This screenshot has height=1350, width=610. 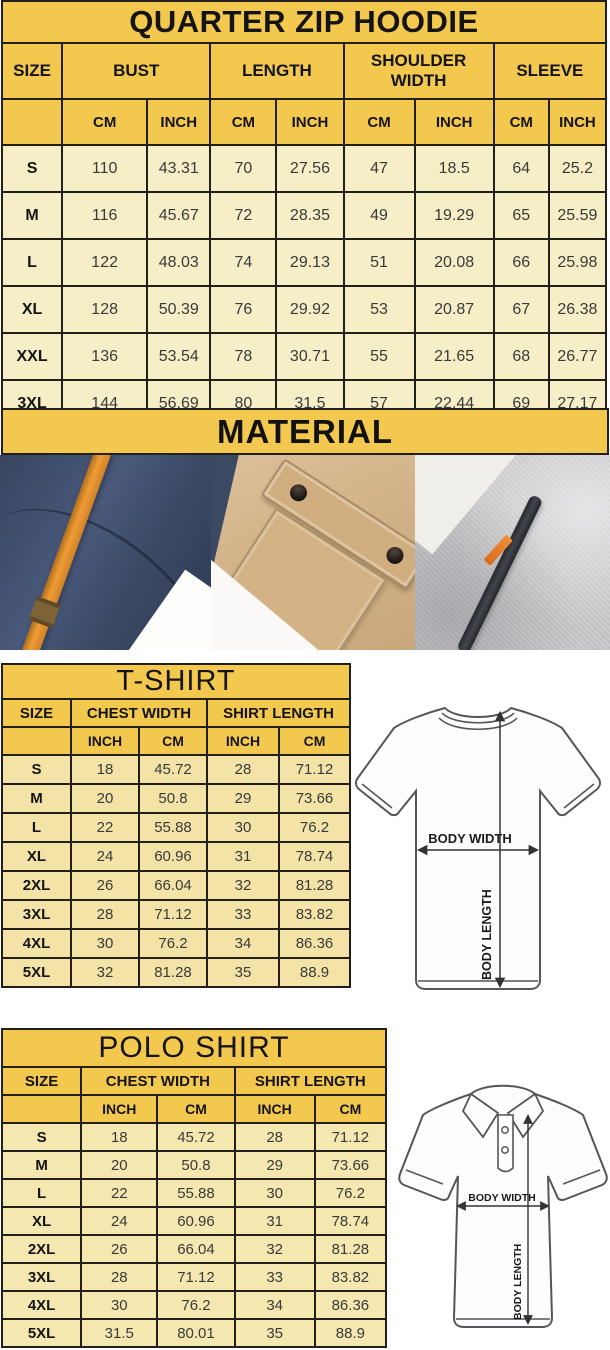 I want to click on table-row: 4XL 30 76.2 34 86.36, so click(x=176, y=943).